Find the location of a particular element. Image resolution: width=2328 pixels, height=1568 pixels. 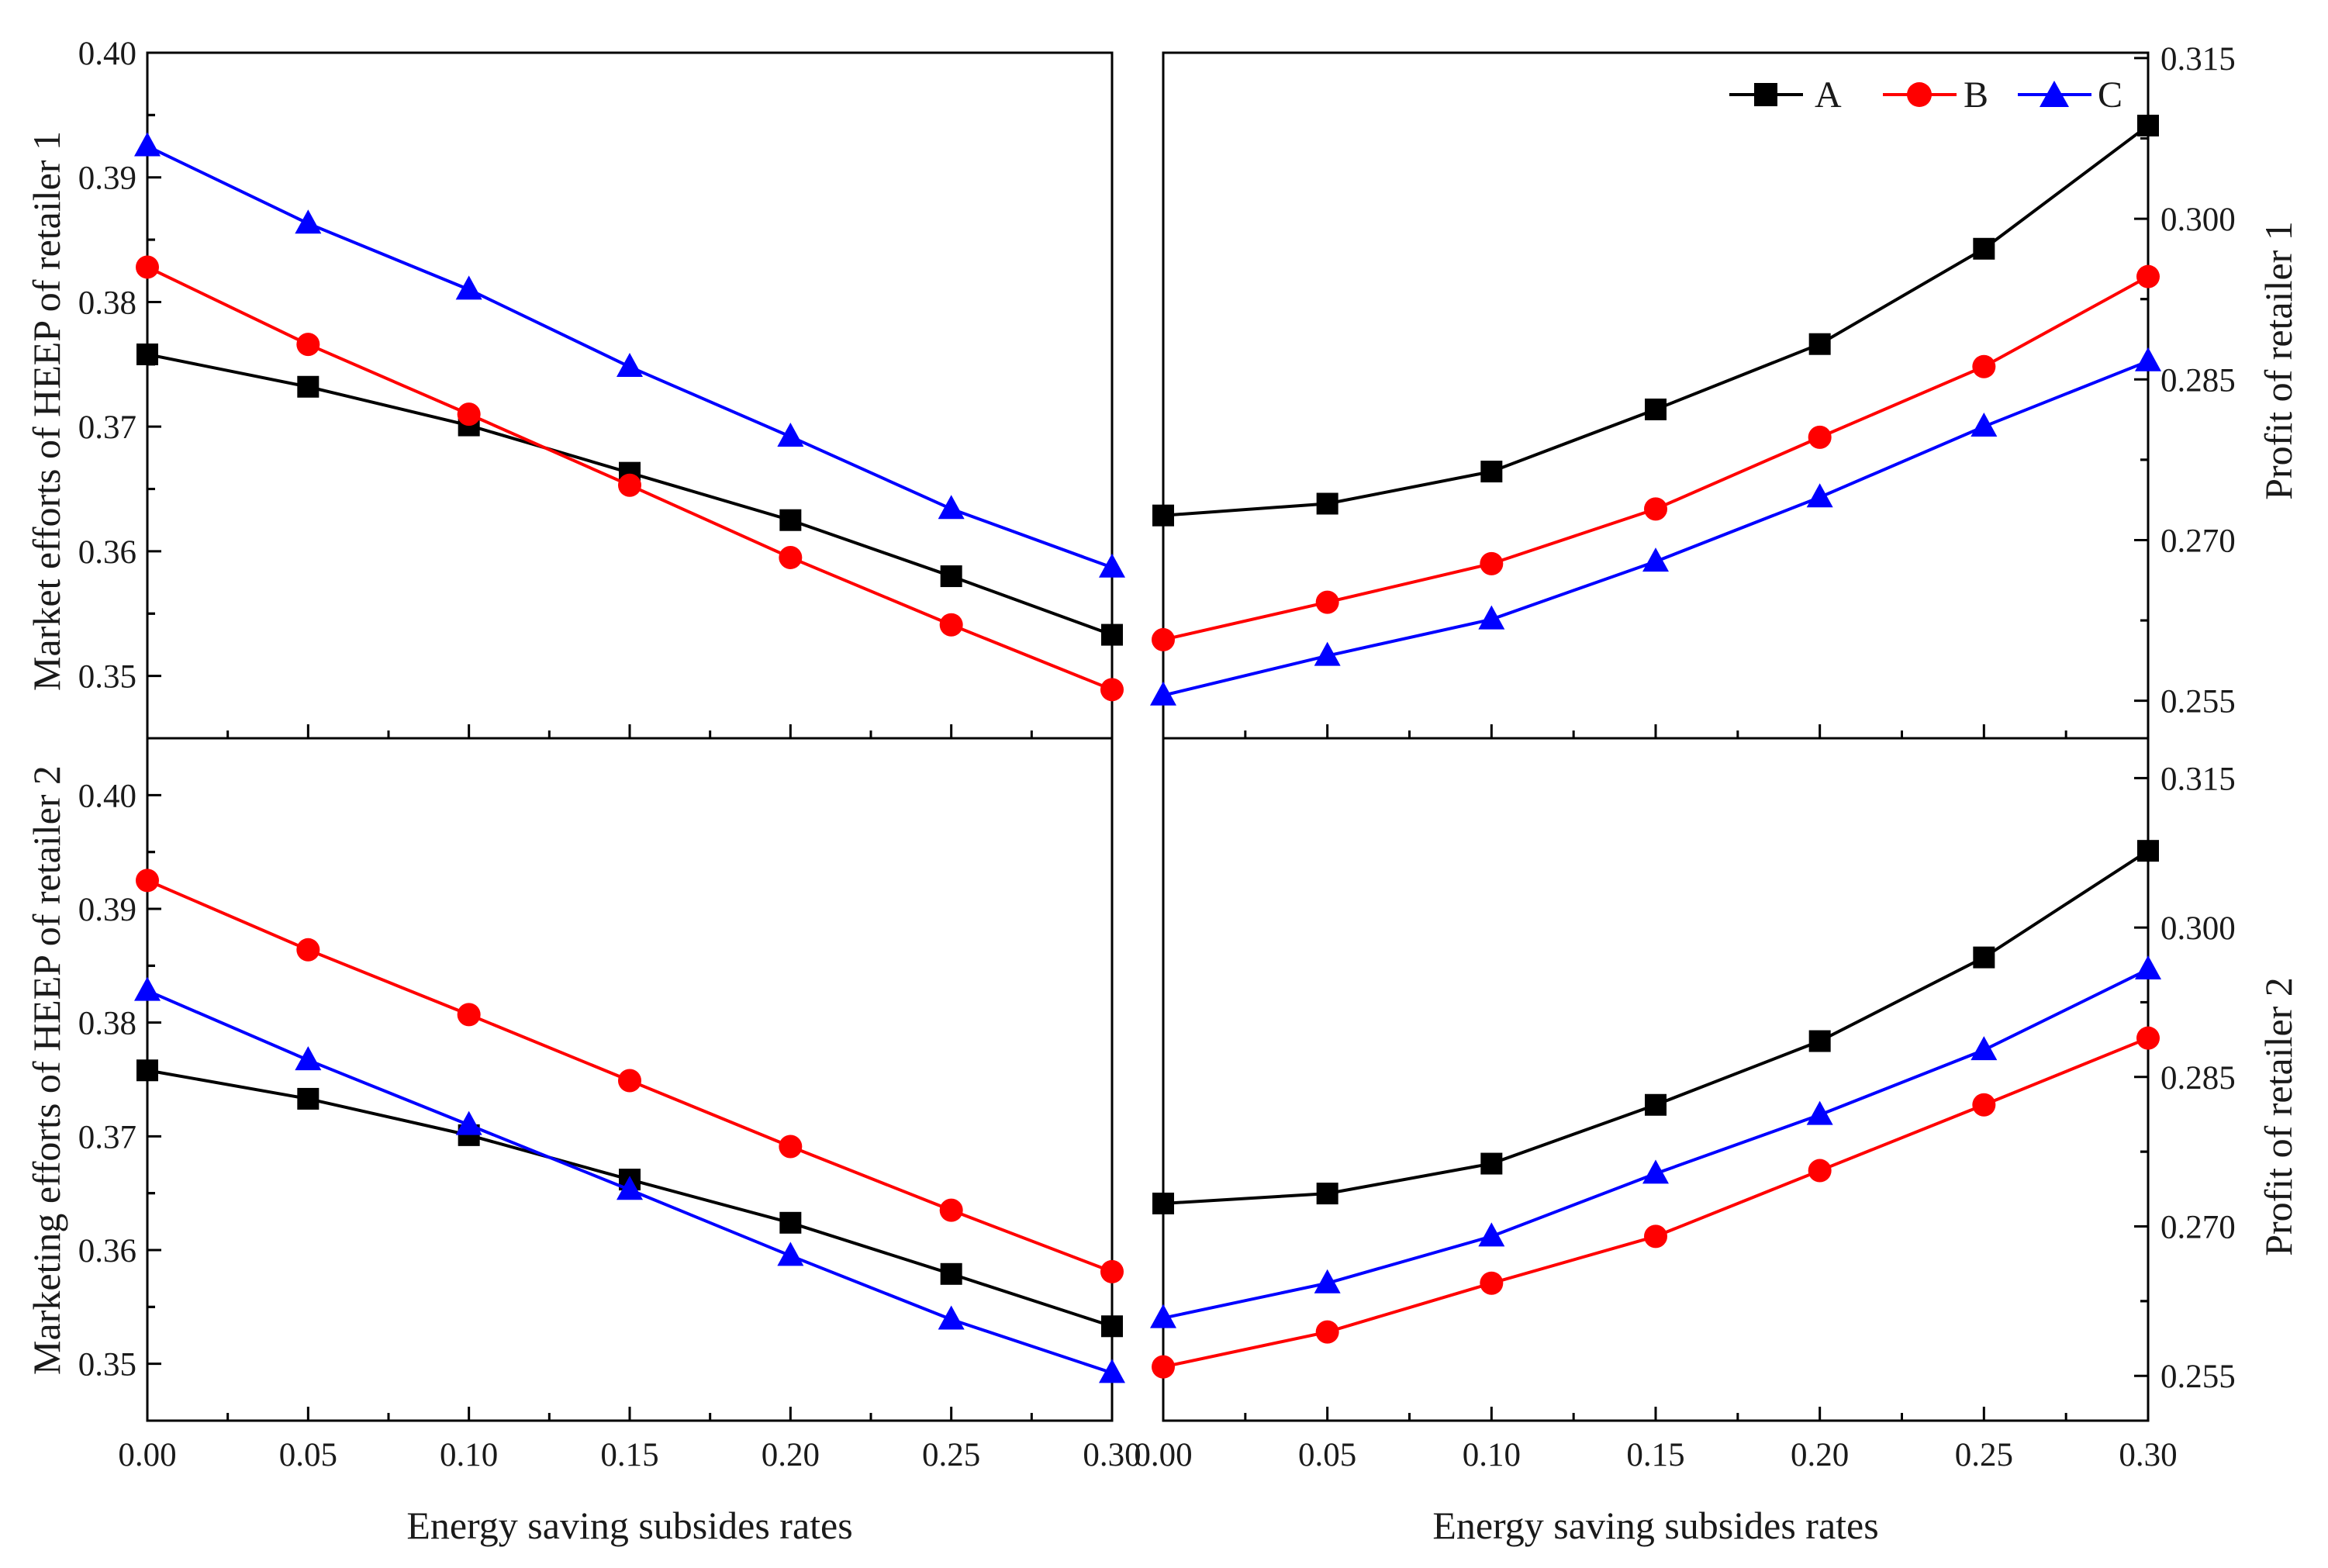

y-tick-label-bl: 0.37 is located at coordinates (107, 1137).